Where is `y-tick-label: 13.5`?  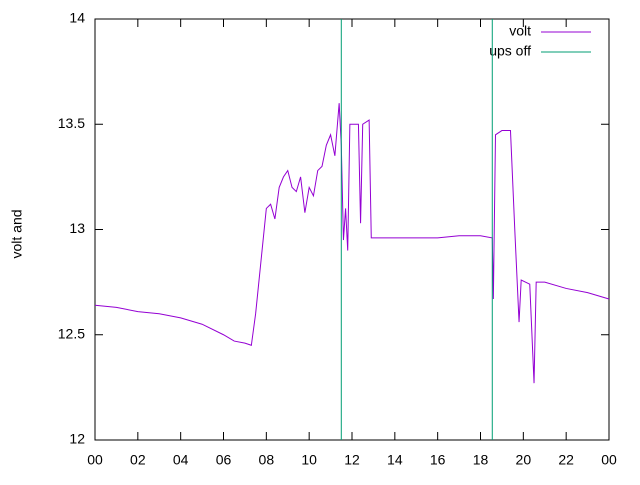 y-tick-label: 13.5 is located at coordinates (71, 123).